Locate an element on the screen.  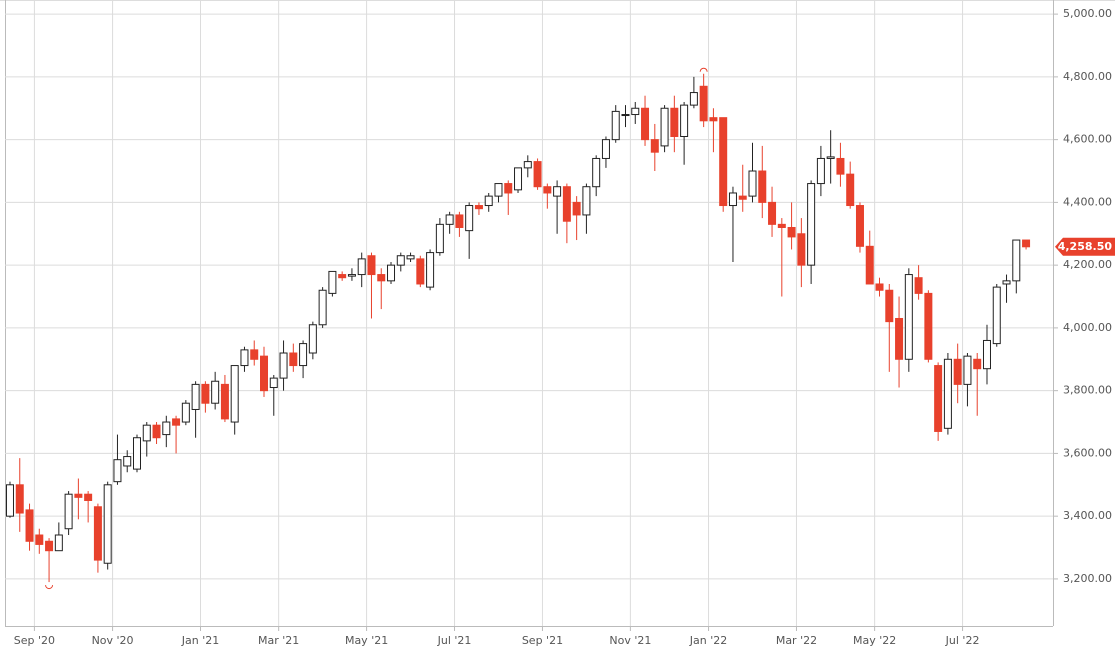
y-tick-label: 5,000.00 is located at coordinates (1087, 13).